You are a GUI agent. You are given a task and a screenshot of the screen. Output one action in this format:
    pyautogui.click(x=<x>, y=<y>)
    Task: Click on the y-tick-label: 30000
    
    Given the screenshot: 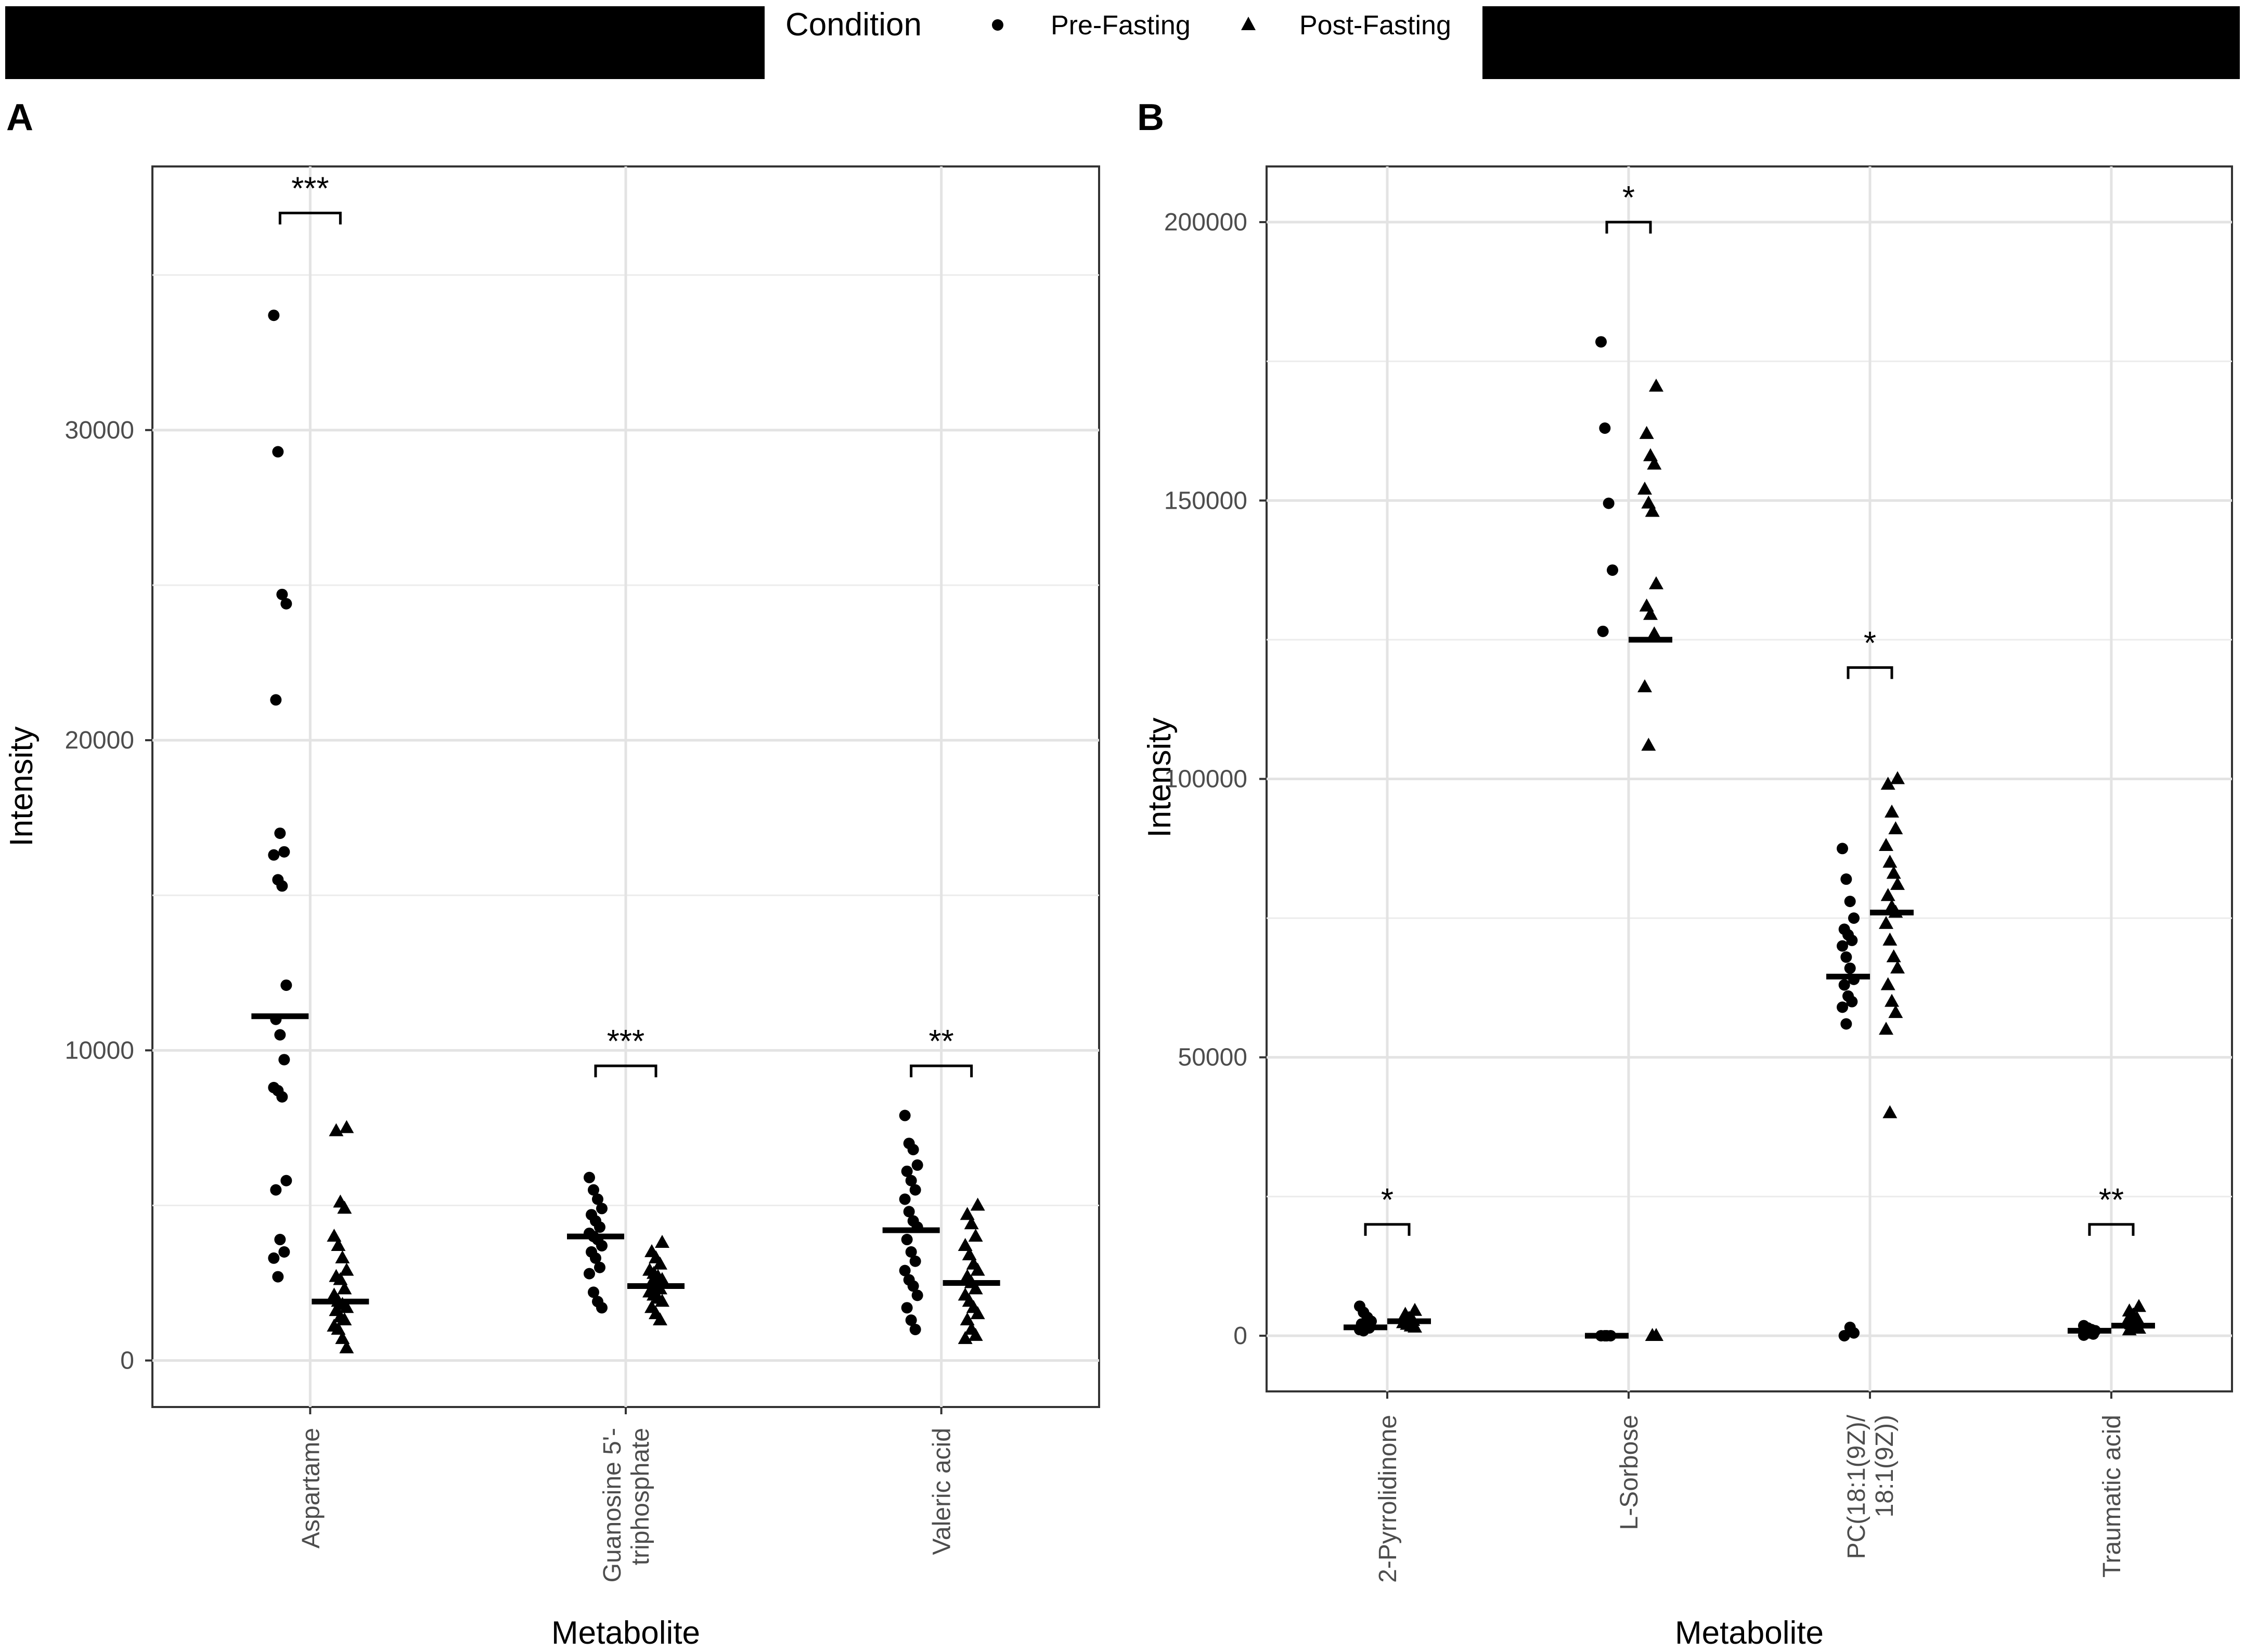 What is the action you would take?
    pyautogui.click(x=99, y=430)
    